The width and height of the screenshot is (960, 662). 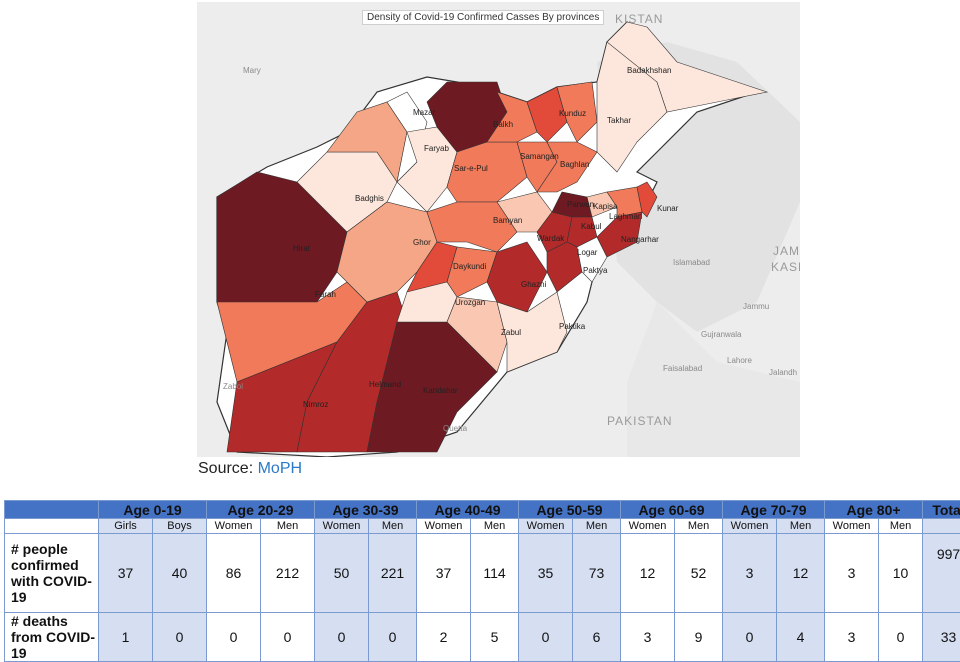 What do you see at coordinates (595, 270) in the screenshot?
I see `label-paktya: Paktya` at bounding box center [595, 270].